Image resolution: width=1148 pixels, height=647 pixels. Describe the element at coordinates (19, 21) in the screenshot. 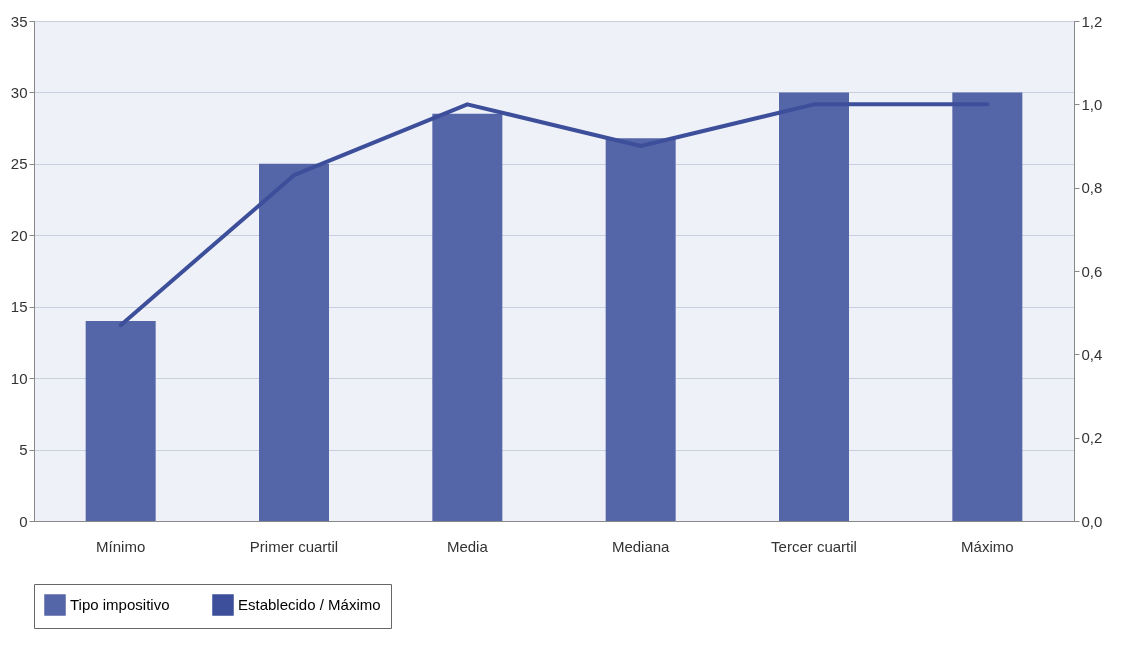

I see `y-tick-label: 35` at that location.